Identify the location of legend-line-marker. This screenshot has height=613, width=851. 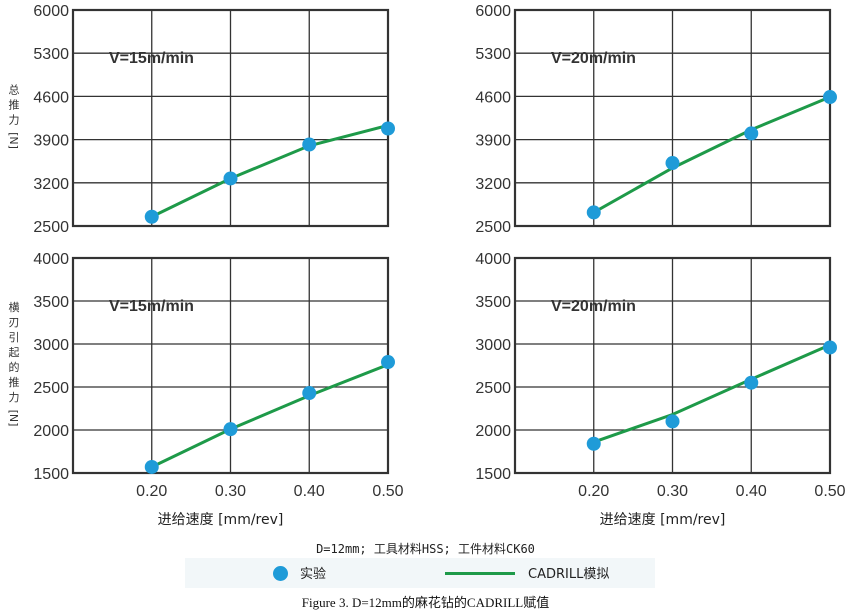
(480, 573).